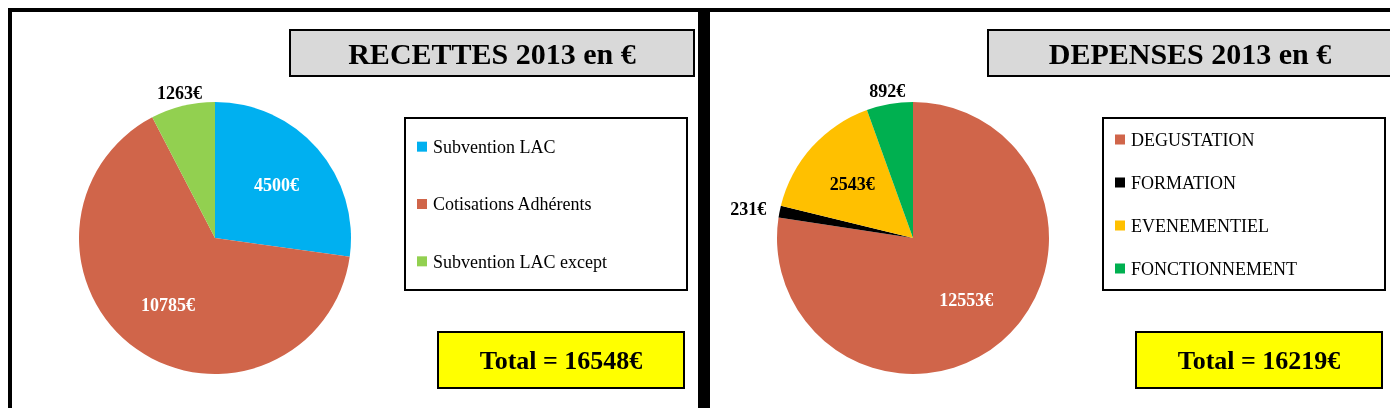 The height and width of the screenshot is (416, 1398). Describe the element at coordinates (1193, 139) in the screenshot. I see `legend-label: DEGUSTATION` at that location.